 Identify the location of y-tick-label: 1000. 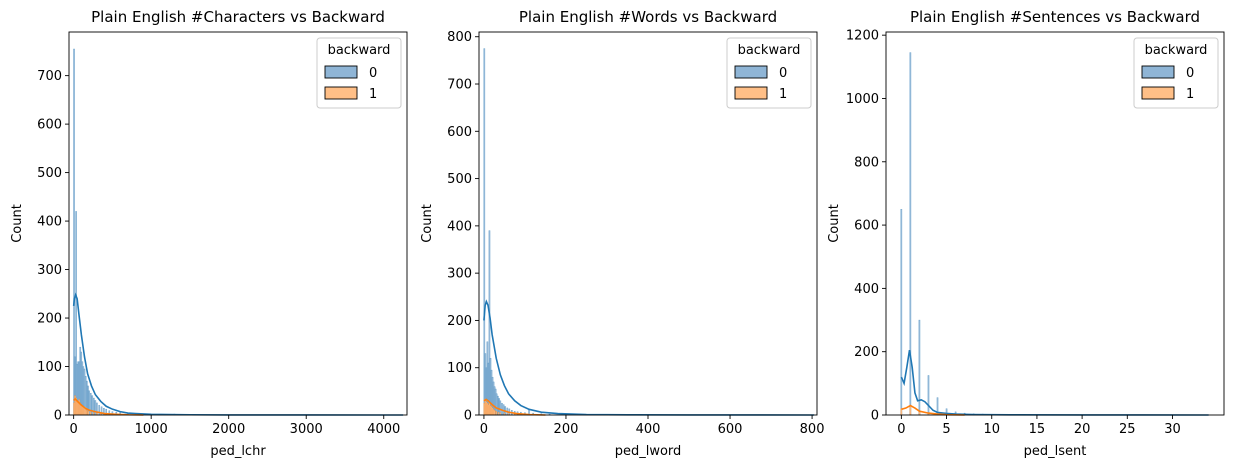
(862, 99).